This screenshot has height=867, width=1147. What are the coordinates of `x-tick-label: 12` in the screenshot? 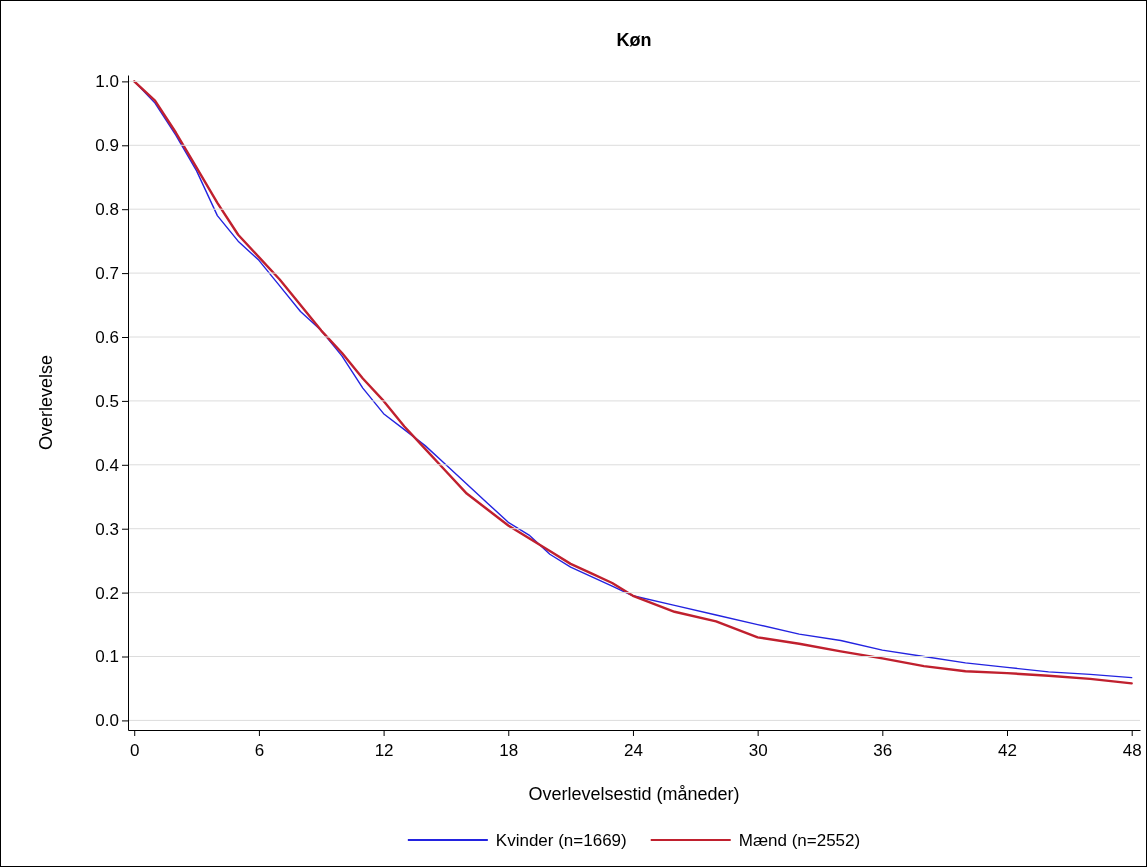 It's located at (384, 750).